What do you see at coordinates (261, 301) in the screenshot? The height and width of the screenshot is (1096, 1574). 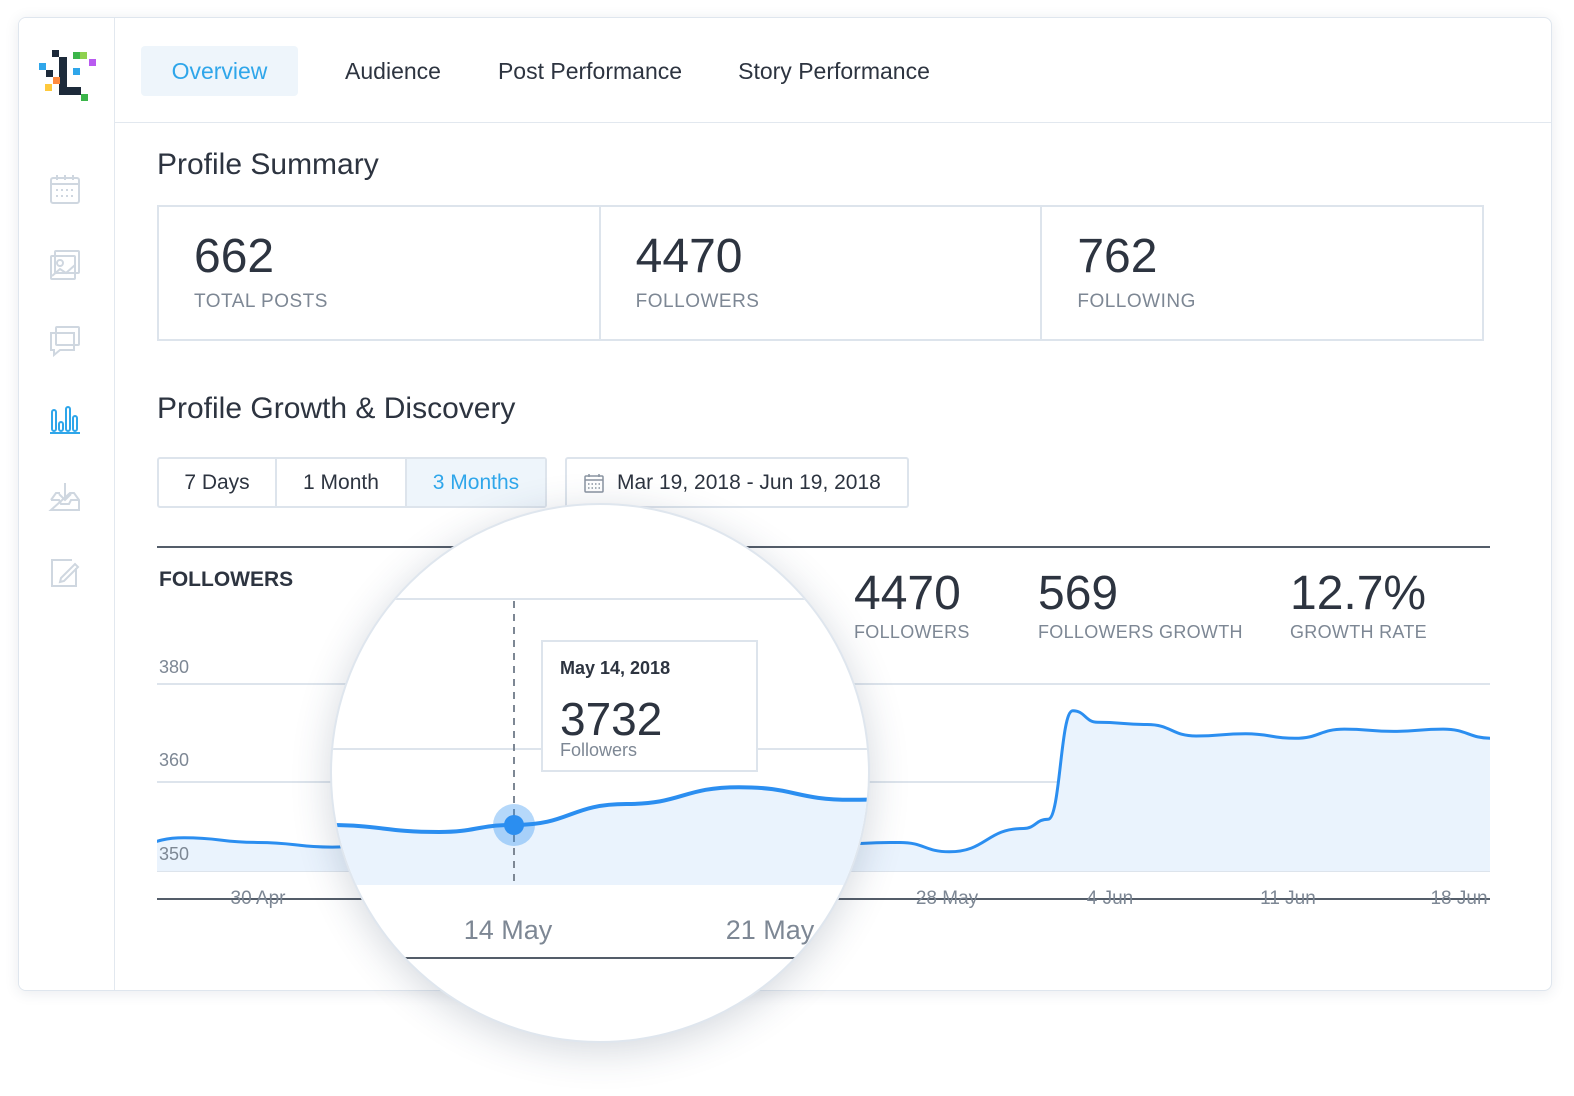 I see `summary-label: TOTAL POSTS` at bounding box center [261, 301].